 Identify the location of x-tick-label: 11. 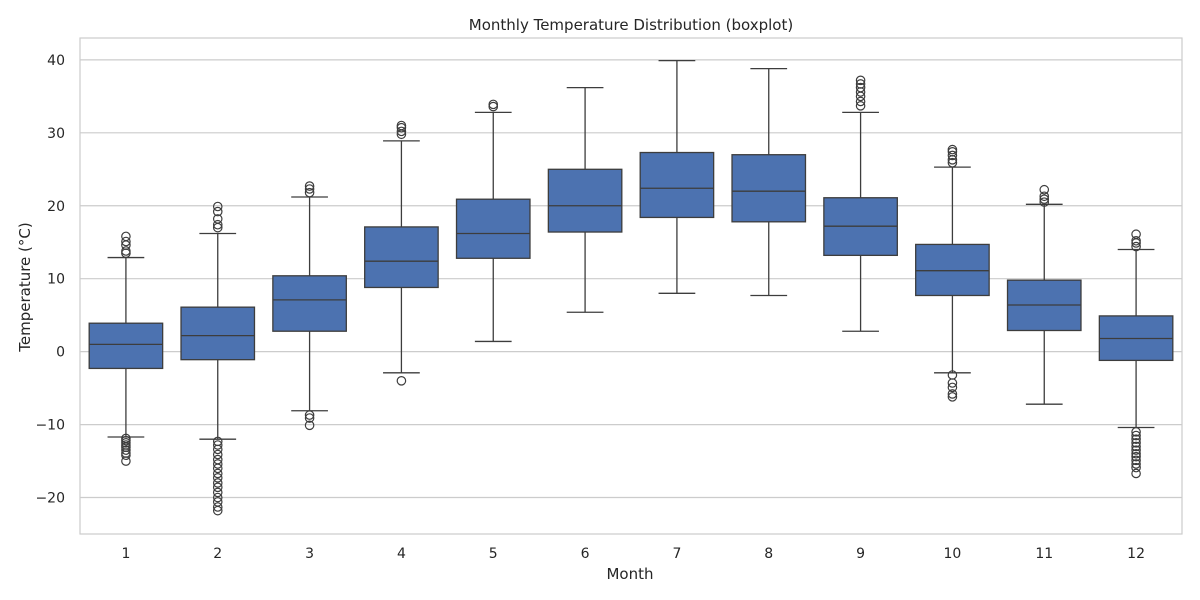
(1044, 554).